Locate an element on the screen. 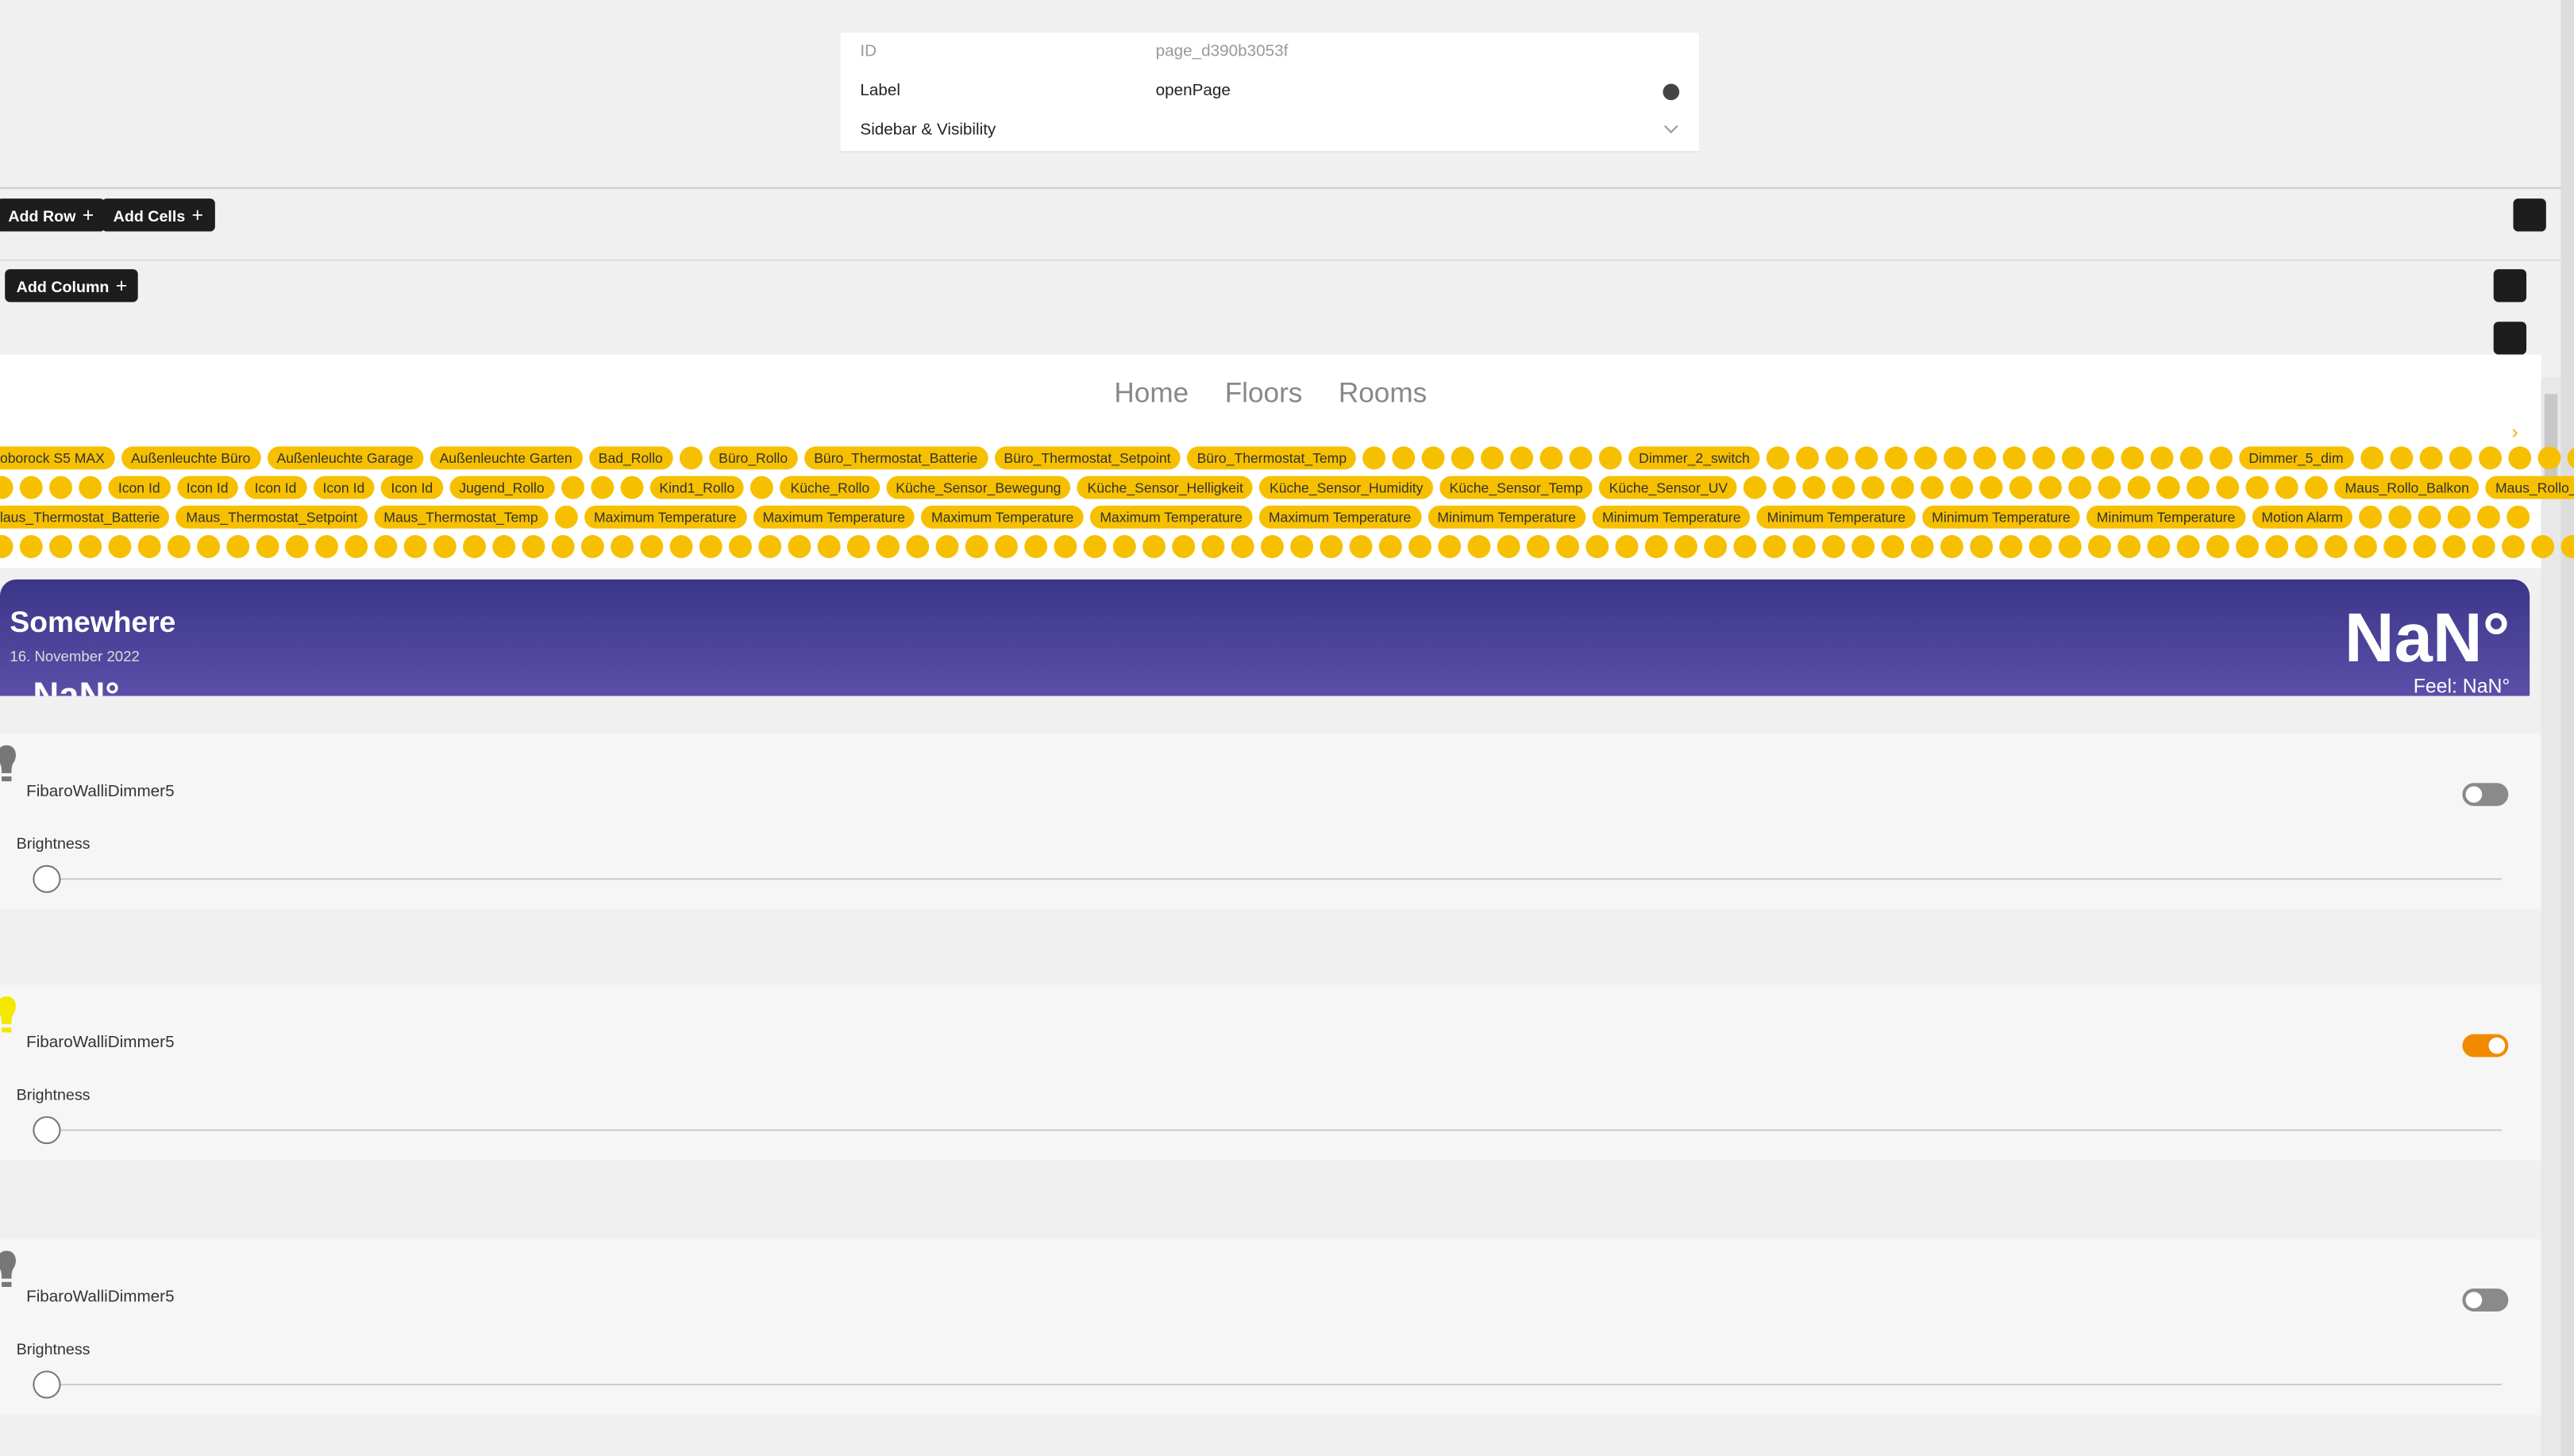  toolbar-button: Add Row + is located at coordinates (53, 215).